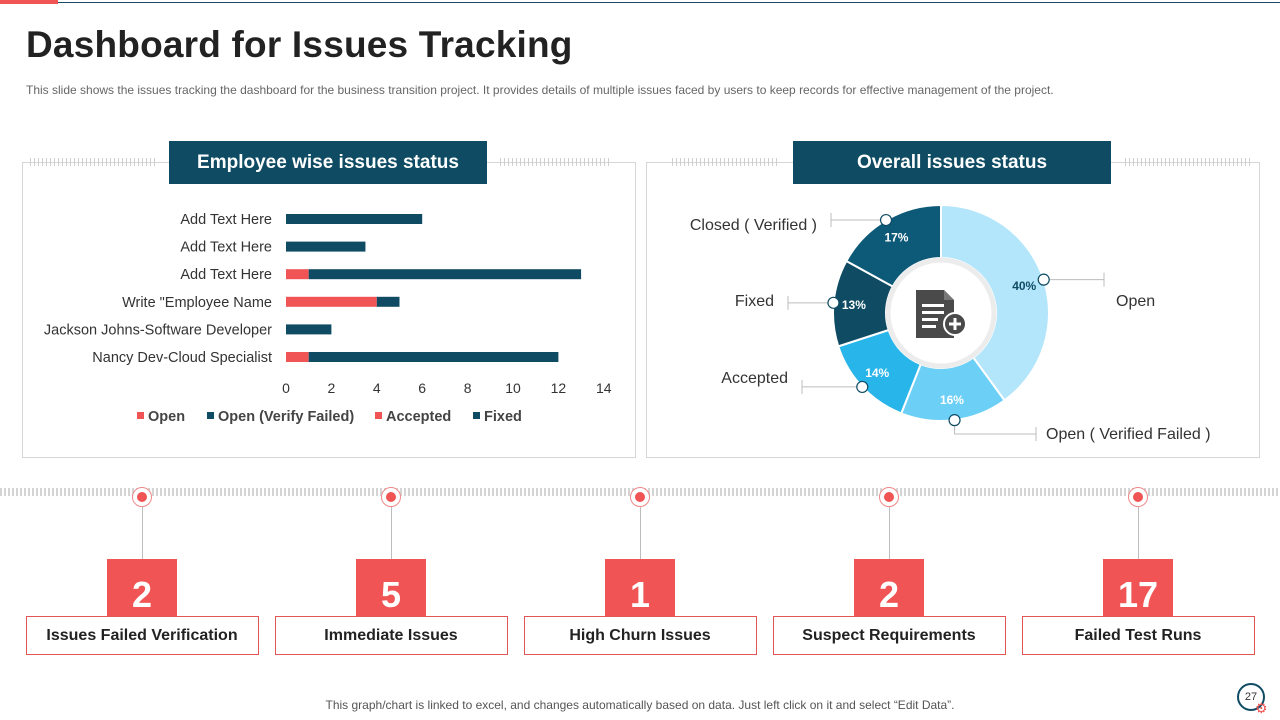  What do you see at coordinates (503, 417) in the screenshot?
I see `legend-label: Fixed` at bounding box center [503, 417].